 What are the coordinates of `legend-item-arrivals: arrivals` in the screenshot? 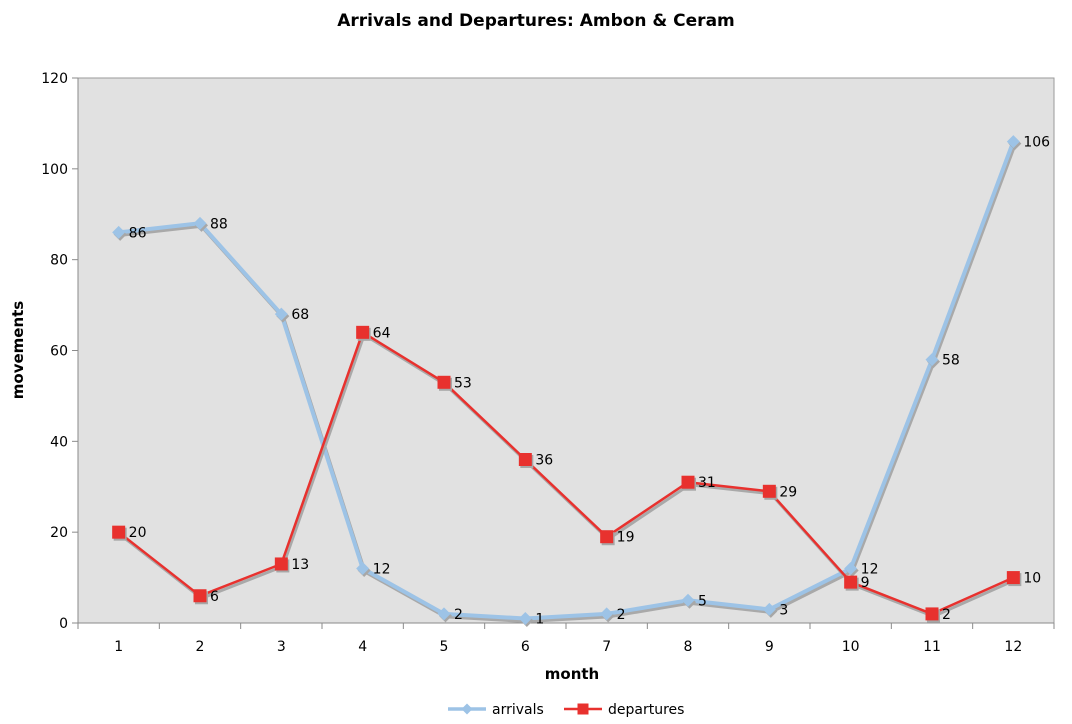 It's located at (496, 710).